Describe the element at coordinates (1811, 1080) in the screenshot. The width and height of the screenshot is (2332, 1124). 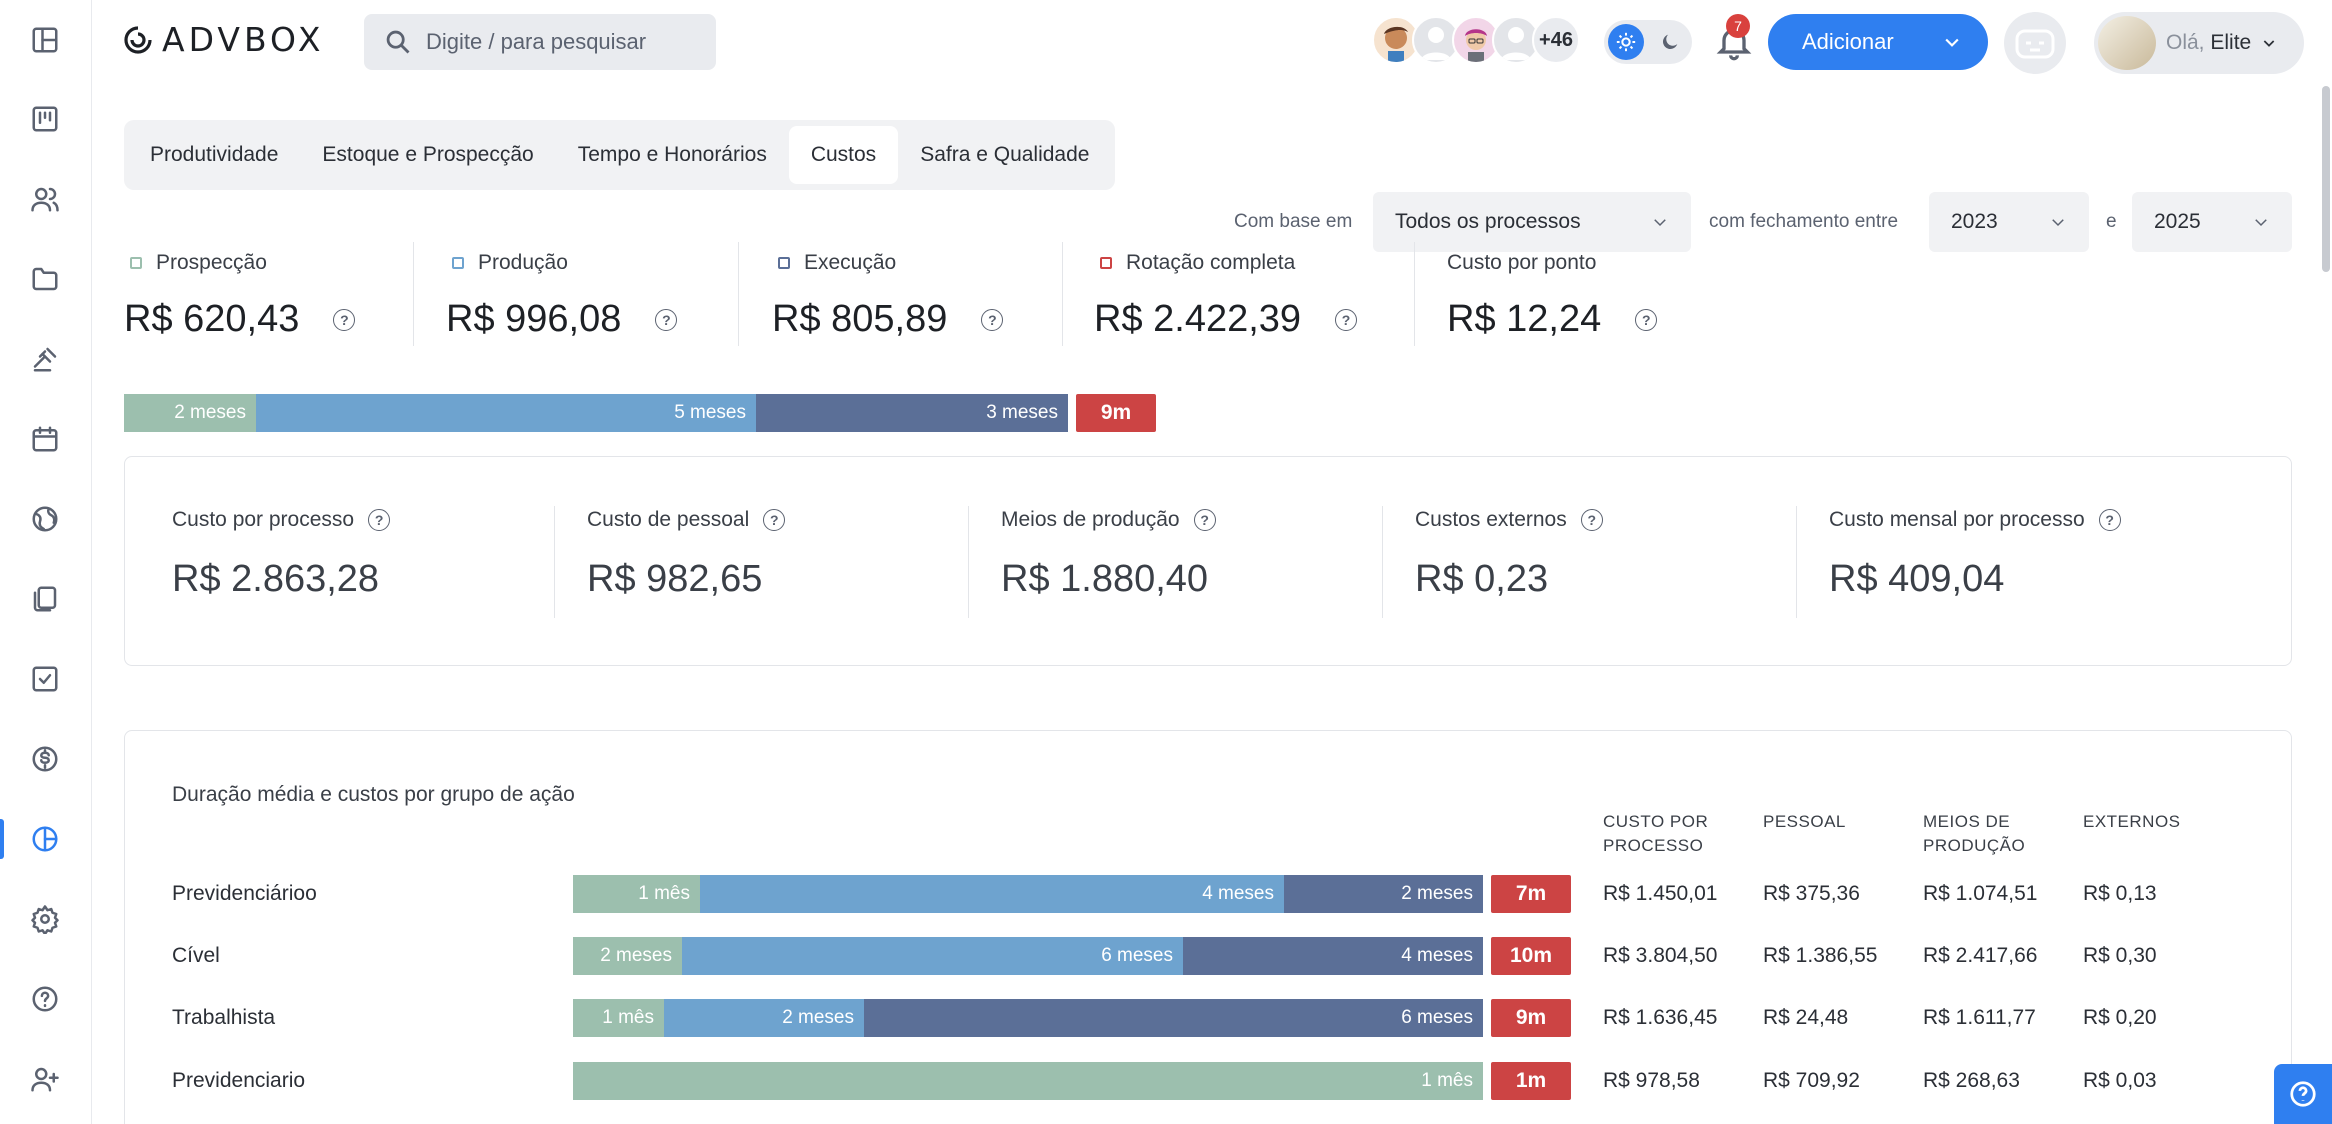
I see `cell-pessoal: R$ 709,92` at that location.